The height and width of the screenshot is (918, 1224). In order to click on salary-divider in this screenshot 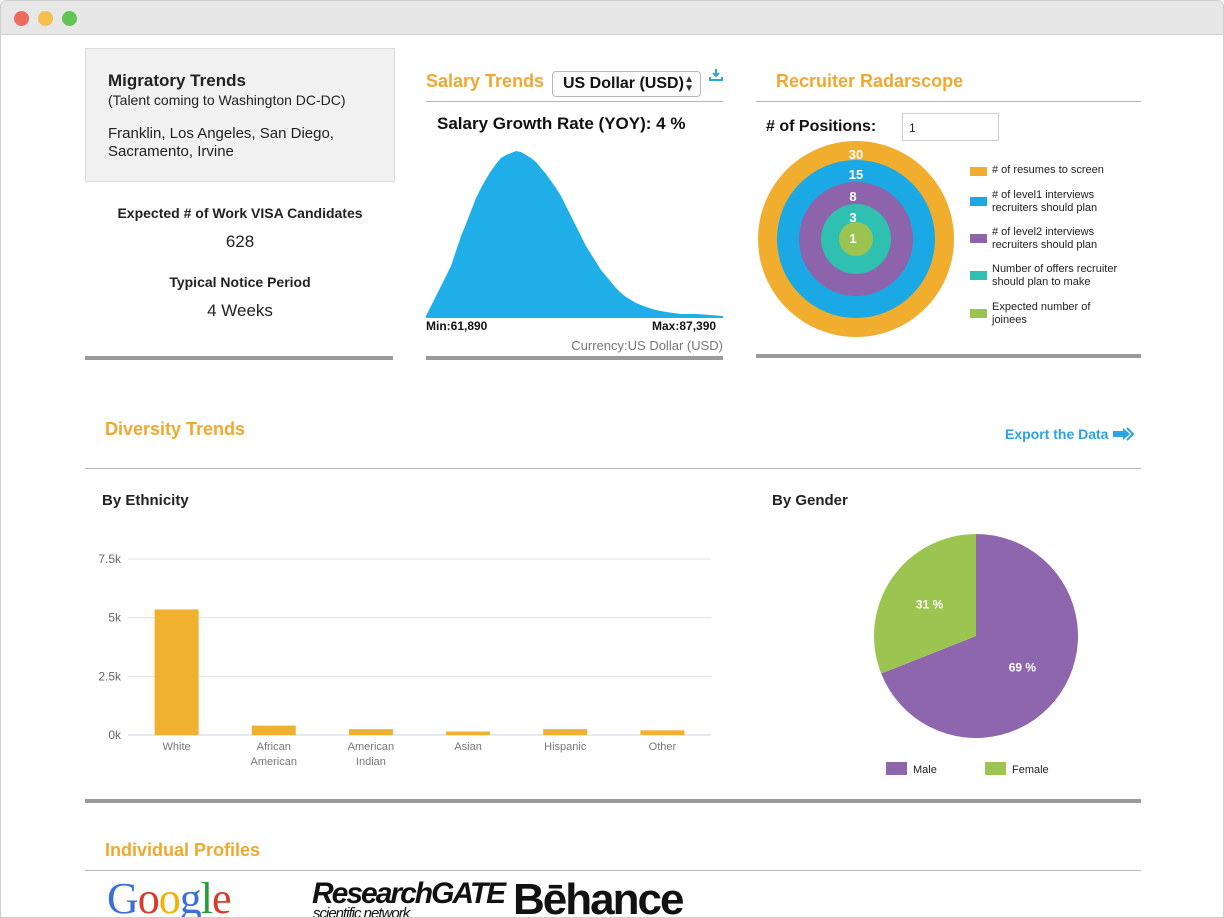, I will do `click(574, 101)`.